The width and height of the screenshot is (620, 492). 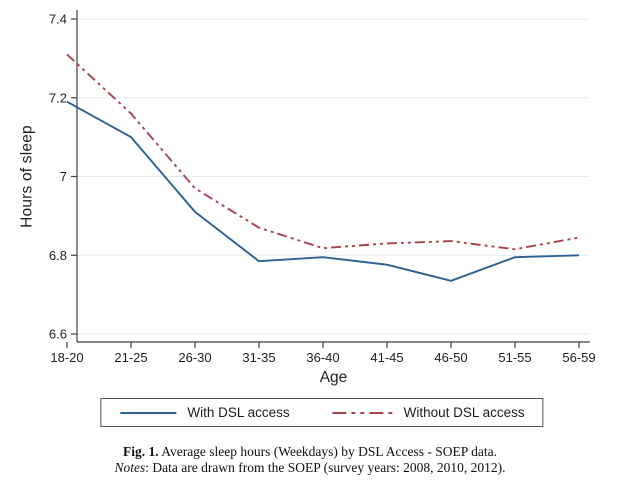 What do you see at coordinates (148, 412) in the screenshot?
I see `with-dsl-line-swatch-icon` at bounding box center [148, 412].